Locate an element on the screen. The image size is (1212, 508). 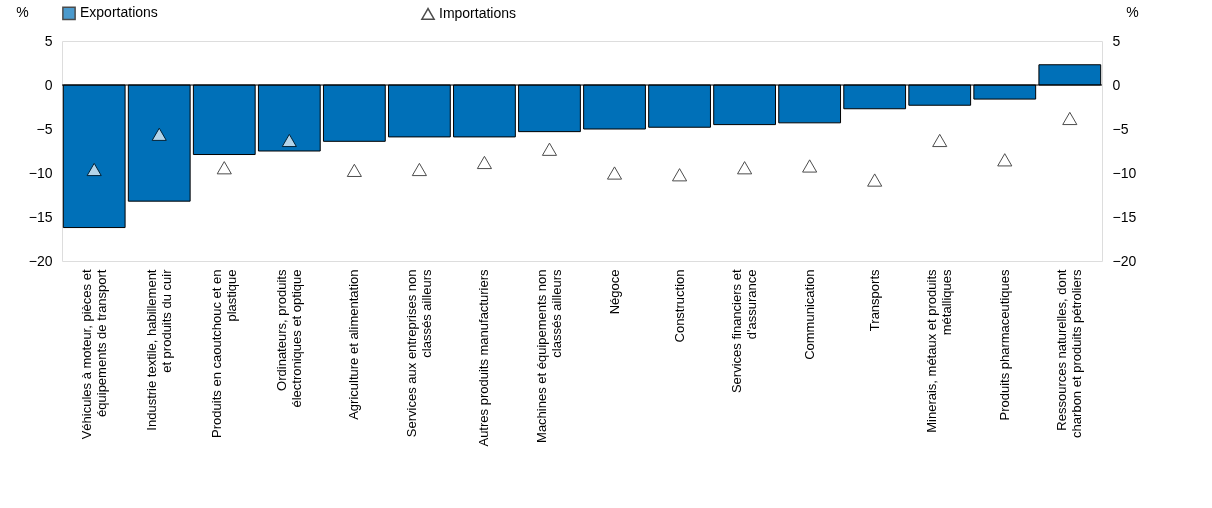
x-tick-label: Autres produits manufacturiers is located at coordinates (484, 358).